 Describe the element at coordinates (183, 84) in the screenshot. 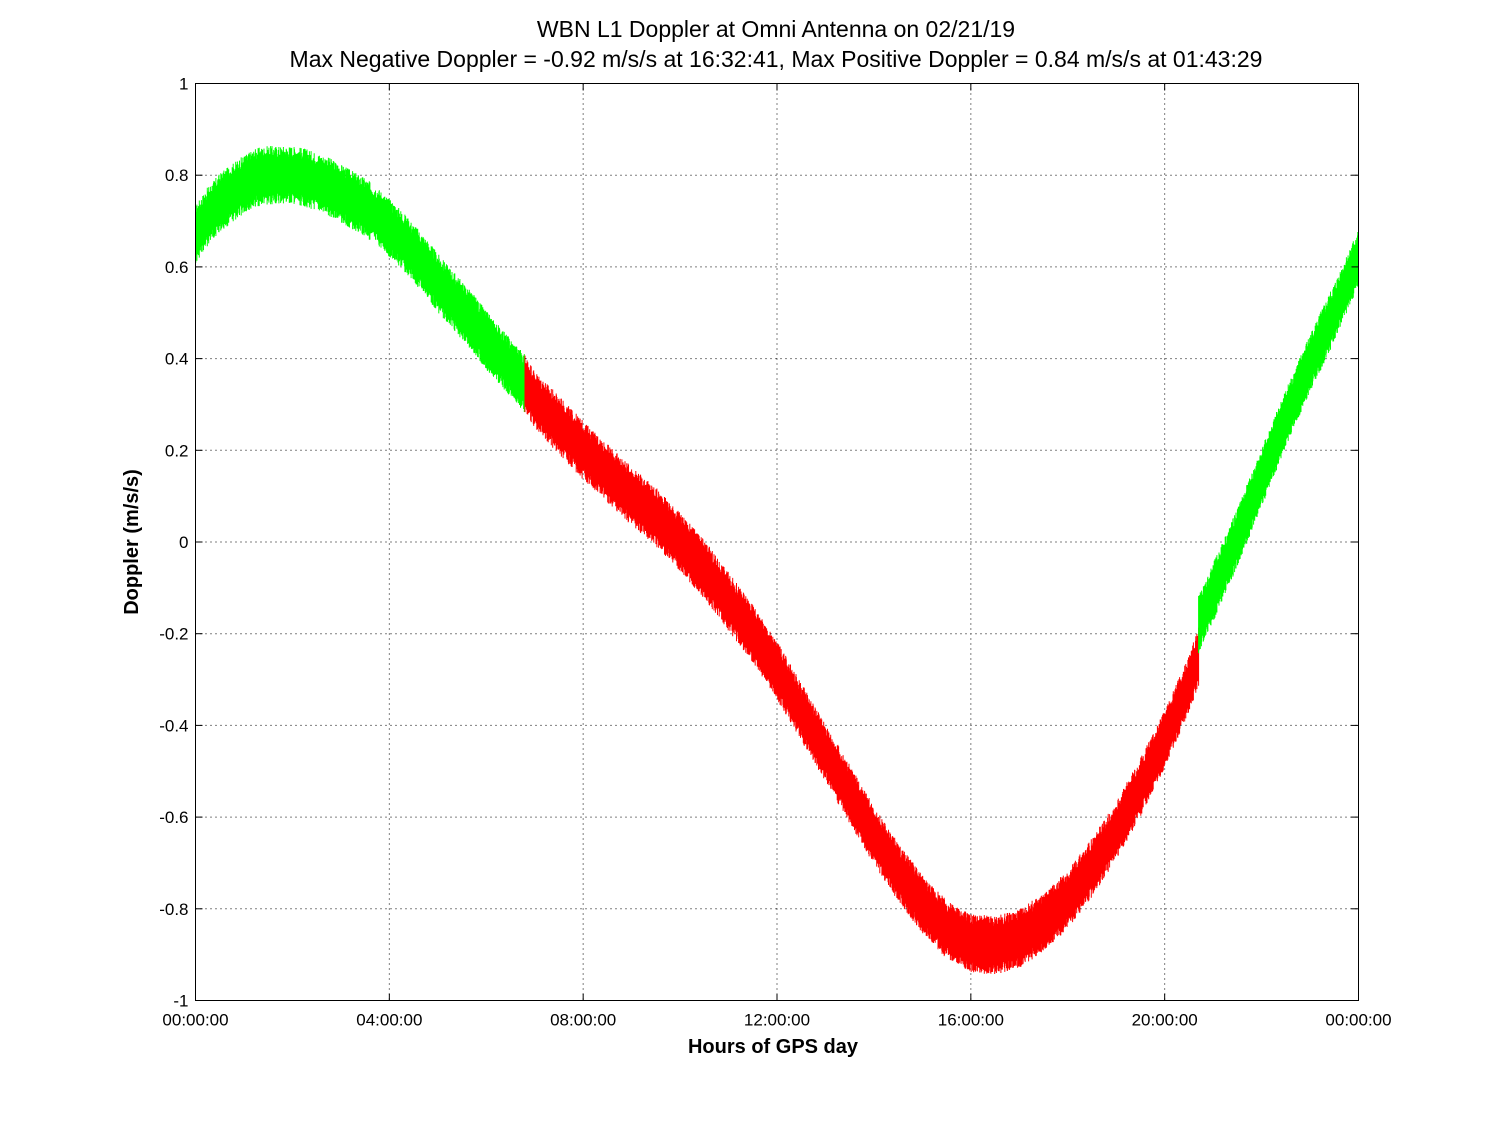

I see `y-tick-label: 1` at that location.